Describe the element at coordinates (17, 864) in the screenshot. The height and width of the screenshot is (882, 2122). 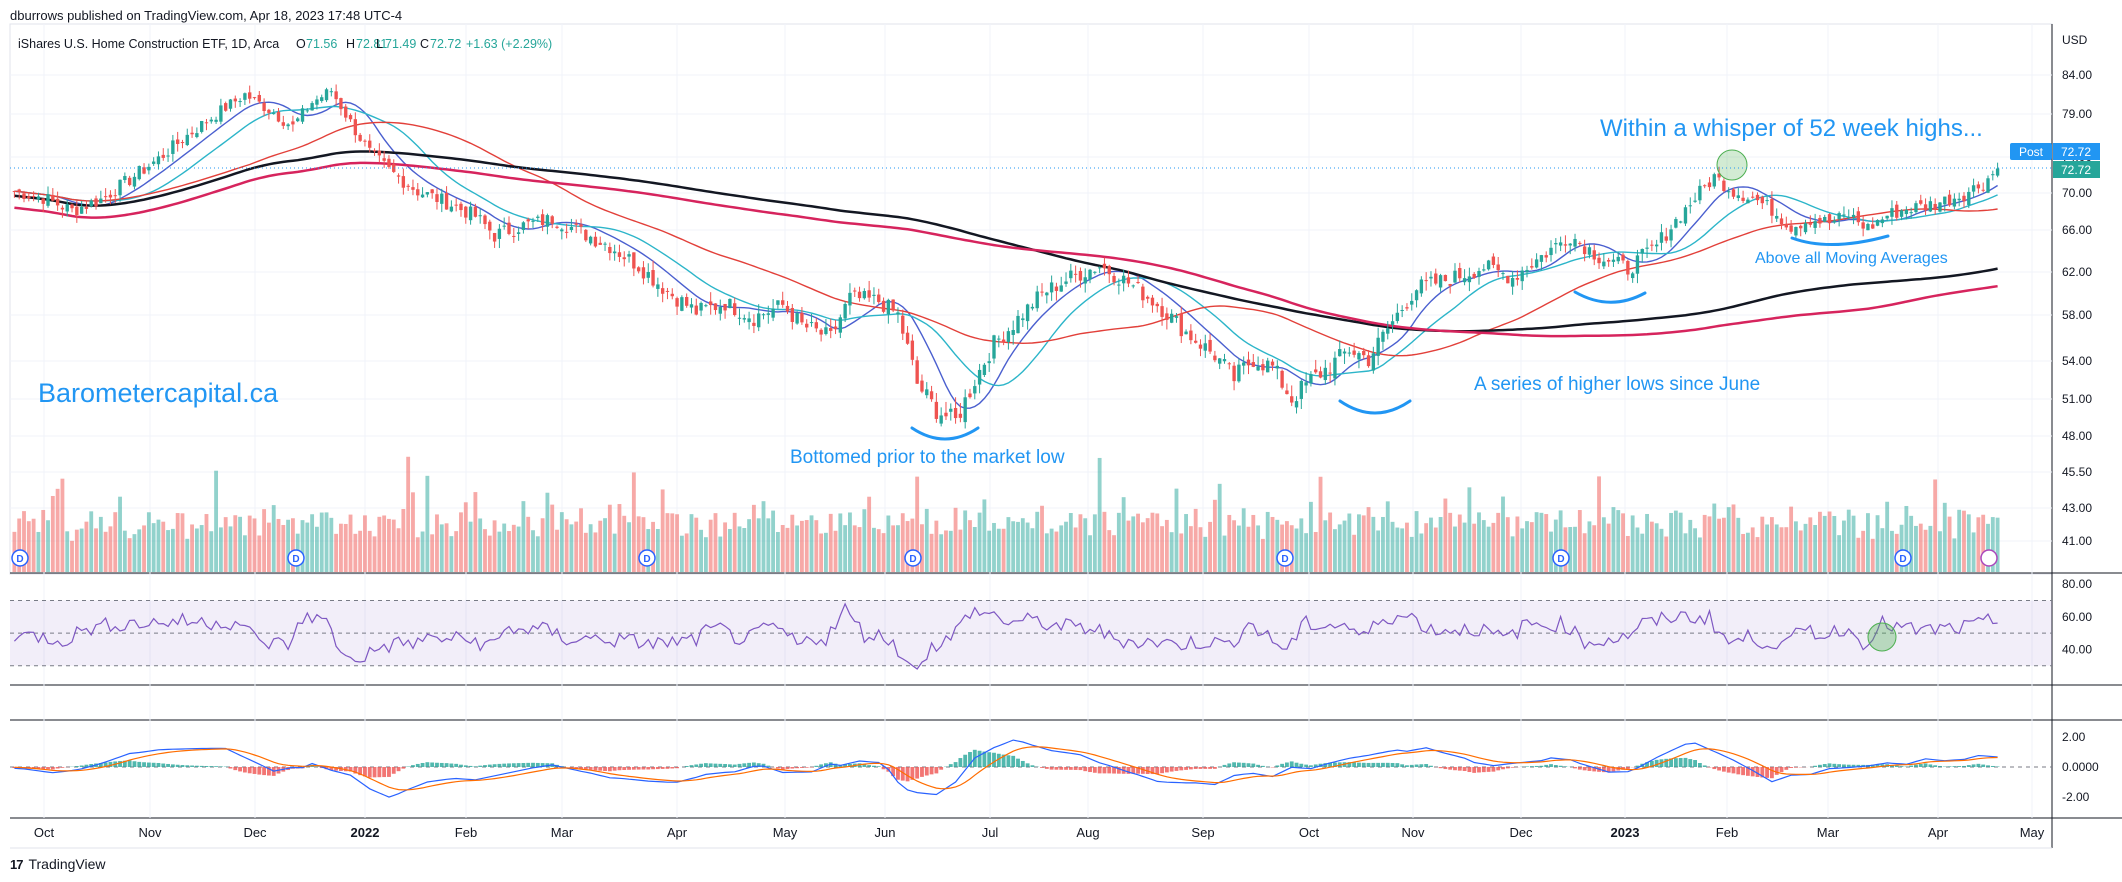
I see `tradingview-logo-icon: 17` at that location.